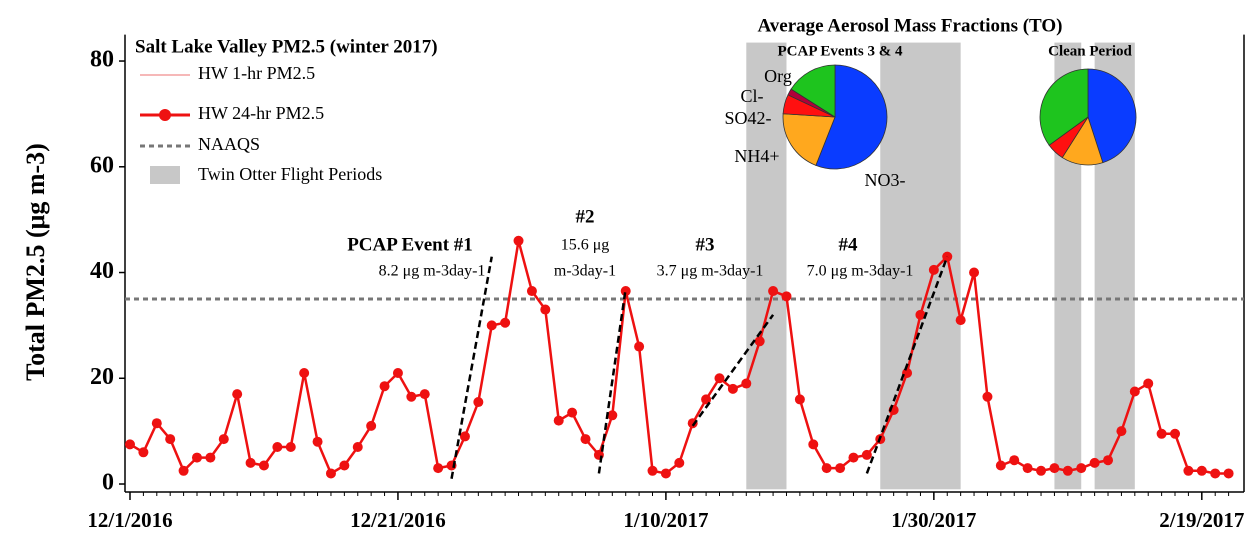 Image resolution: width=1259 pixels, height=535 pixels. Describe the element at coordinates (705, 244) in the screenshot. I see `annotation: #3` at that location.